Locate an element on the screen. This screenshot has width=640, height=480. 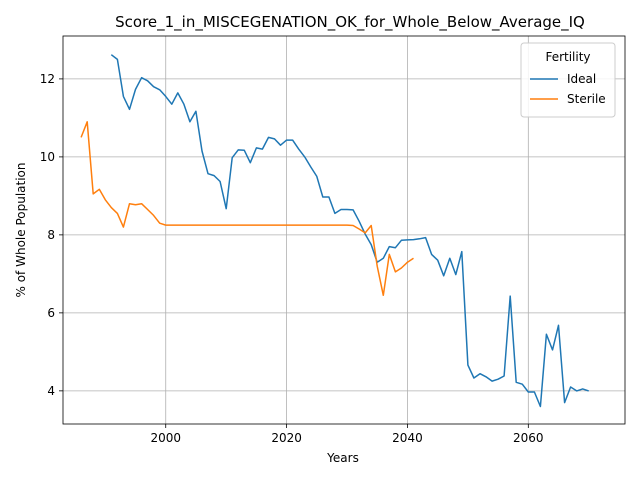
x-axis-label: Years is located at coordinates (342, 458).